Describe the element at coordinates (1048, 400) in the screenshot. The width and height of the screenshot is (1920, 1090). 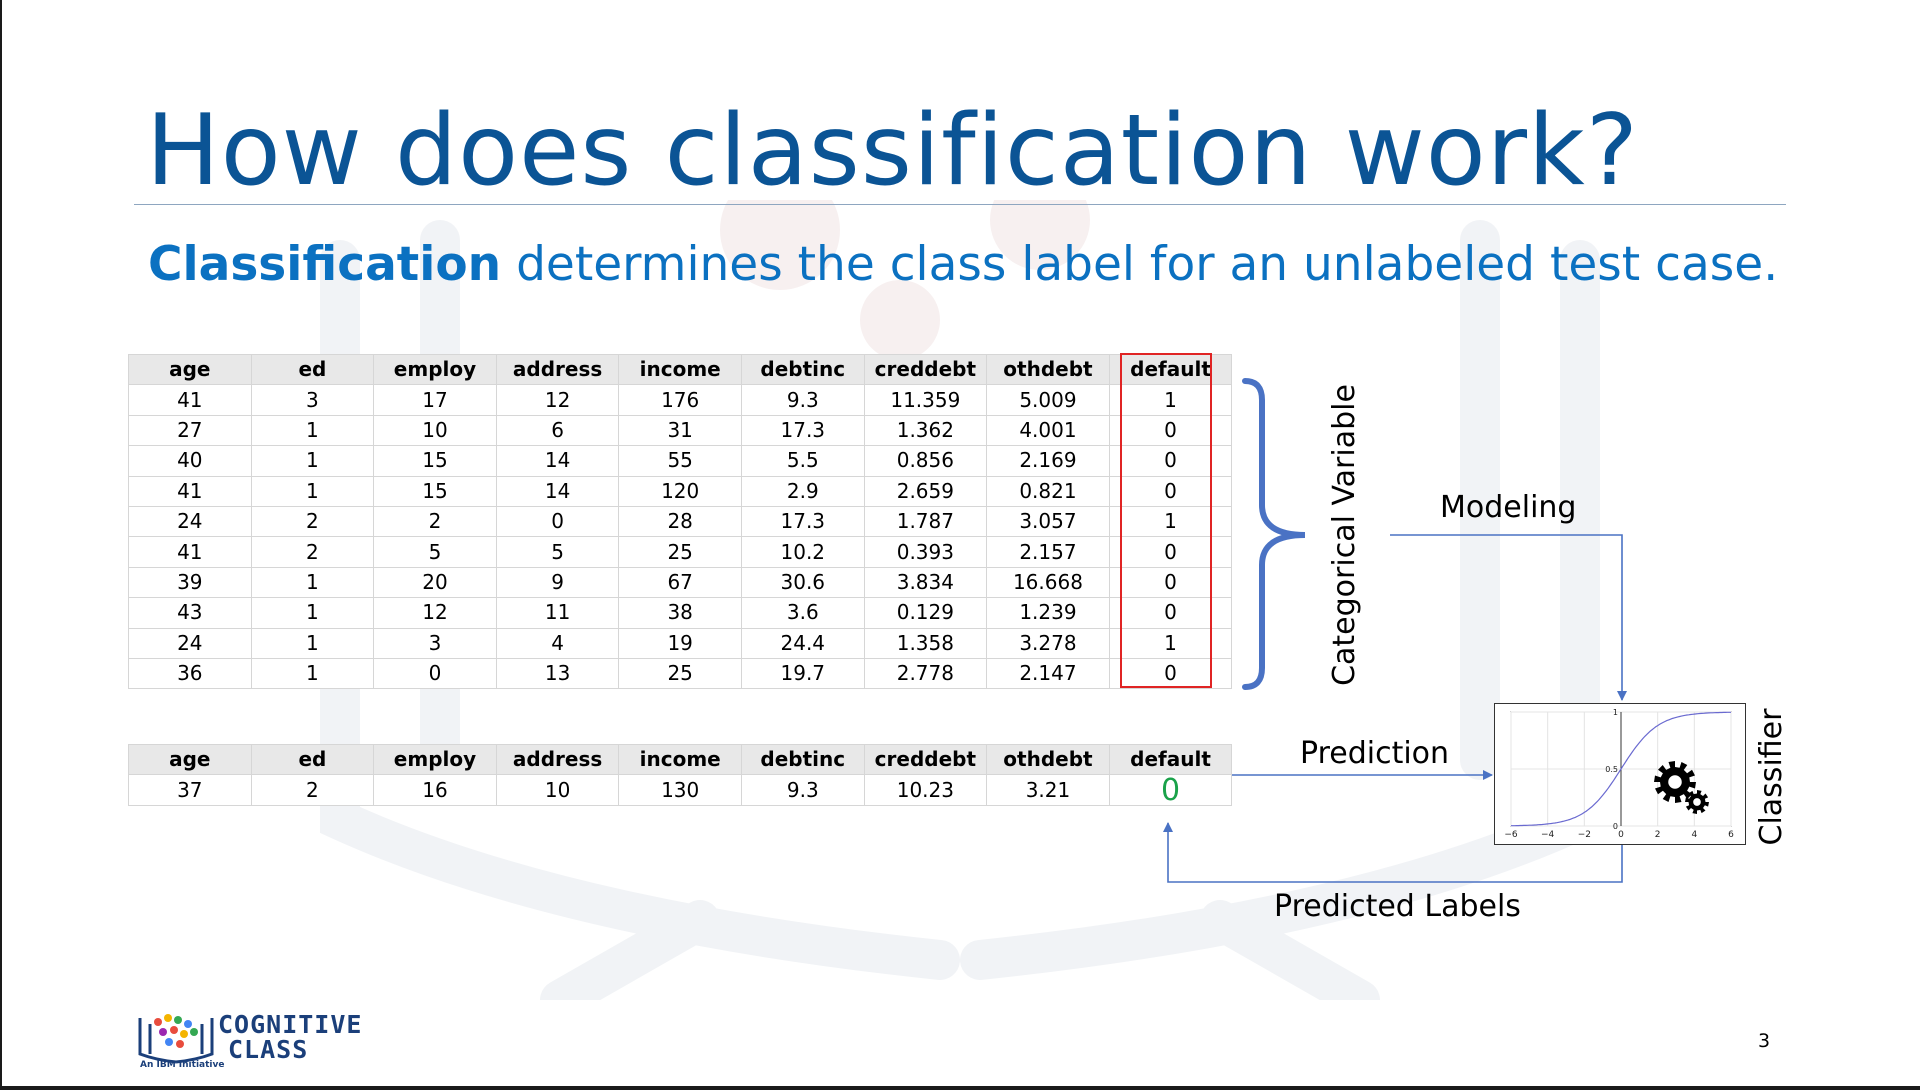
I see `cell-othdebt: 5.009` at that location.